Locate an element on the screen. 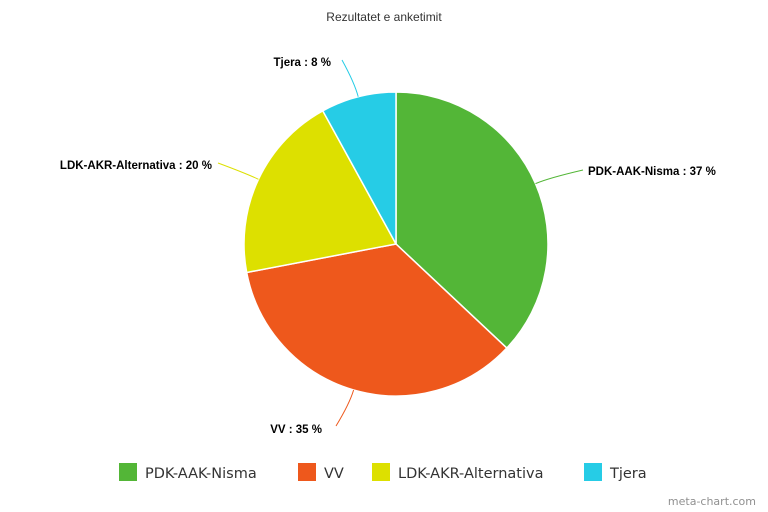 The image size is (768, 512). credit-text: meta-chart.com is located at coordinates (712, 501).